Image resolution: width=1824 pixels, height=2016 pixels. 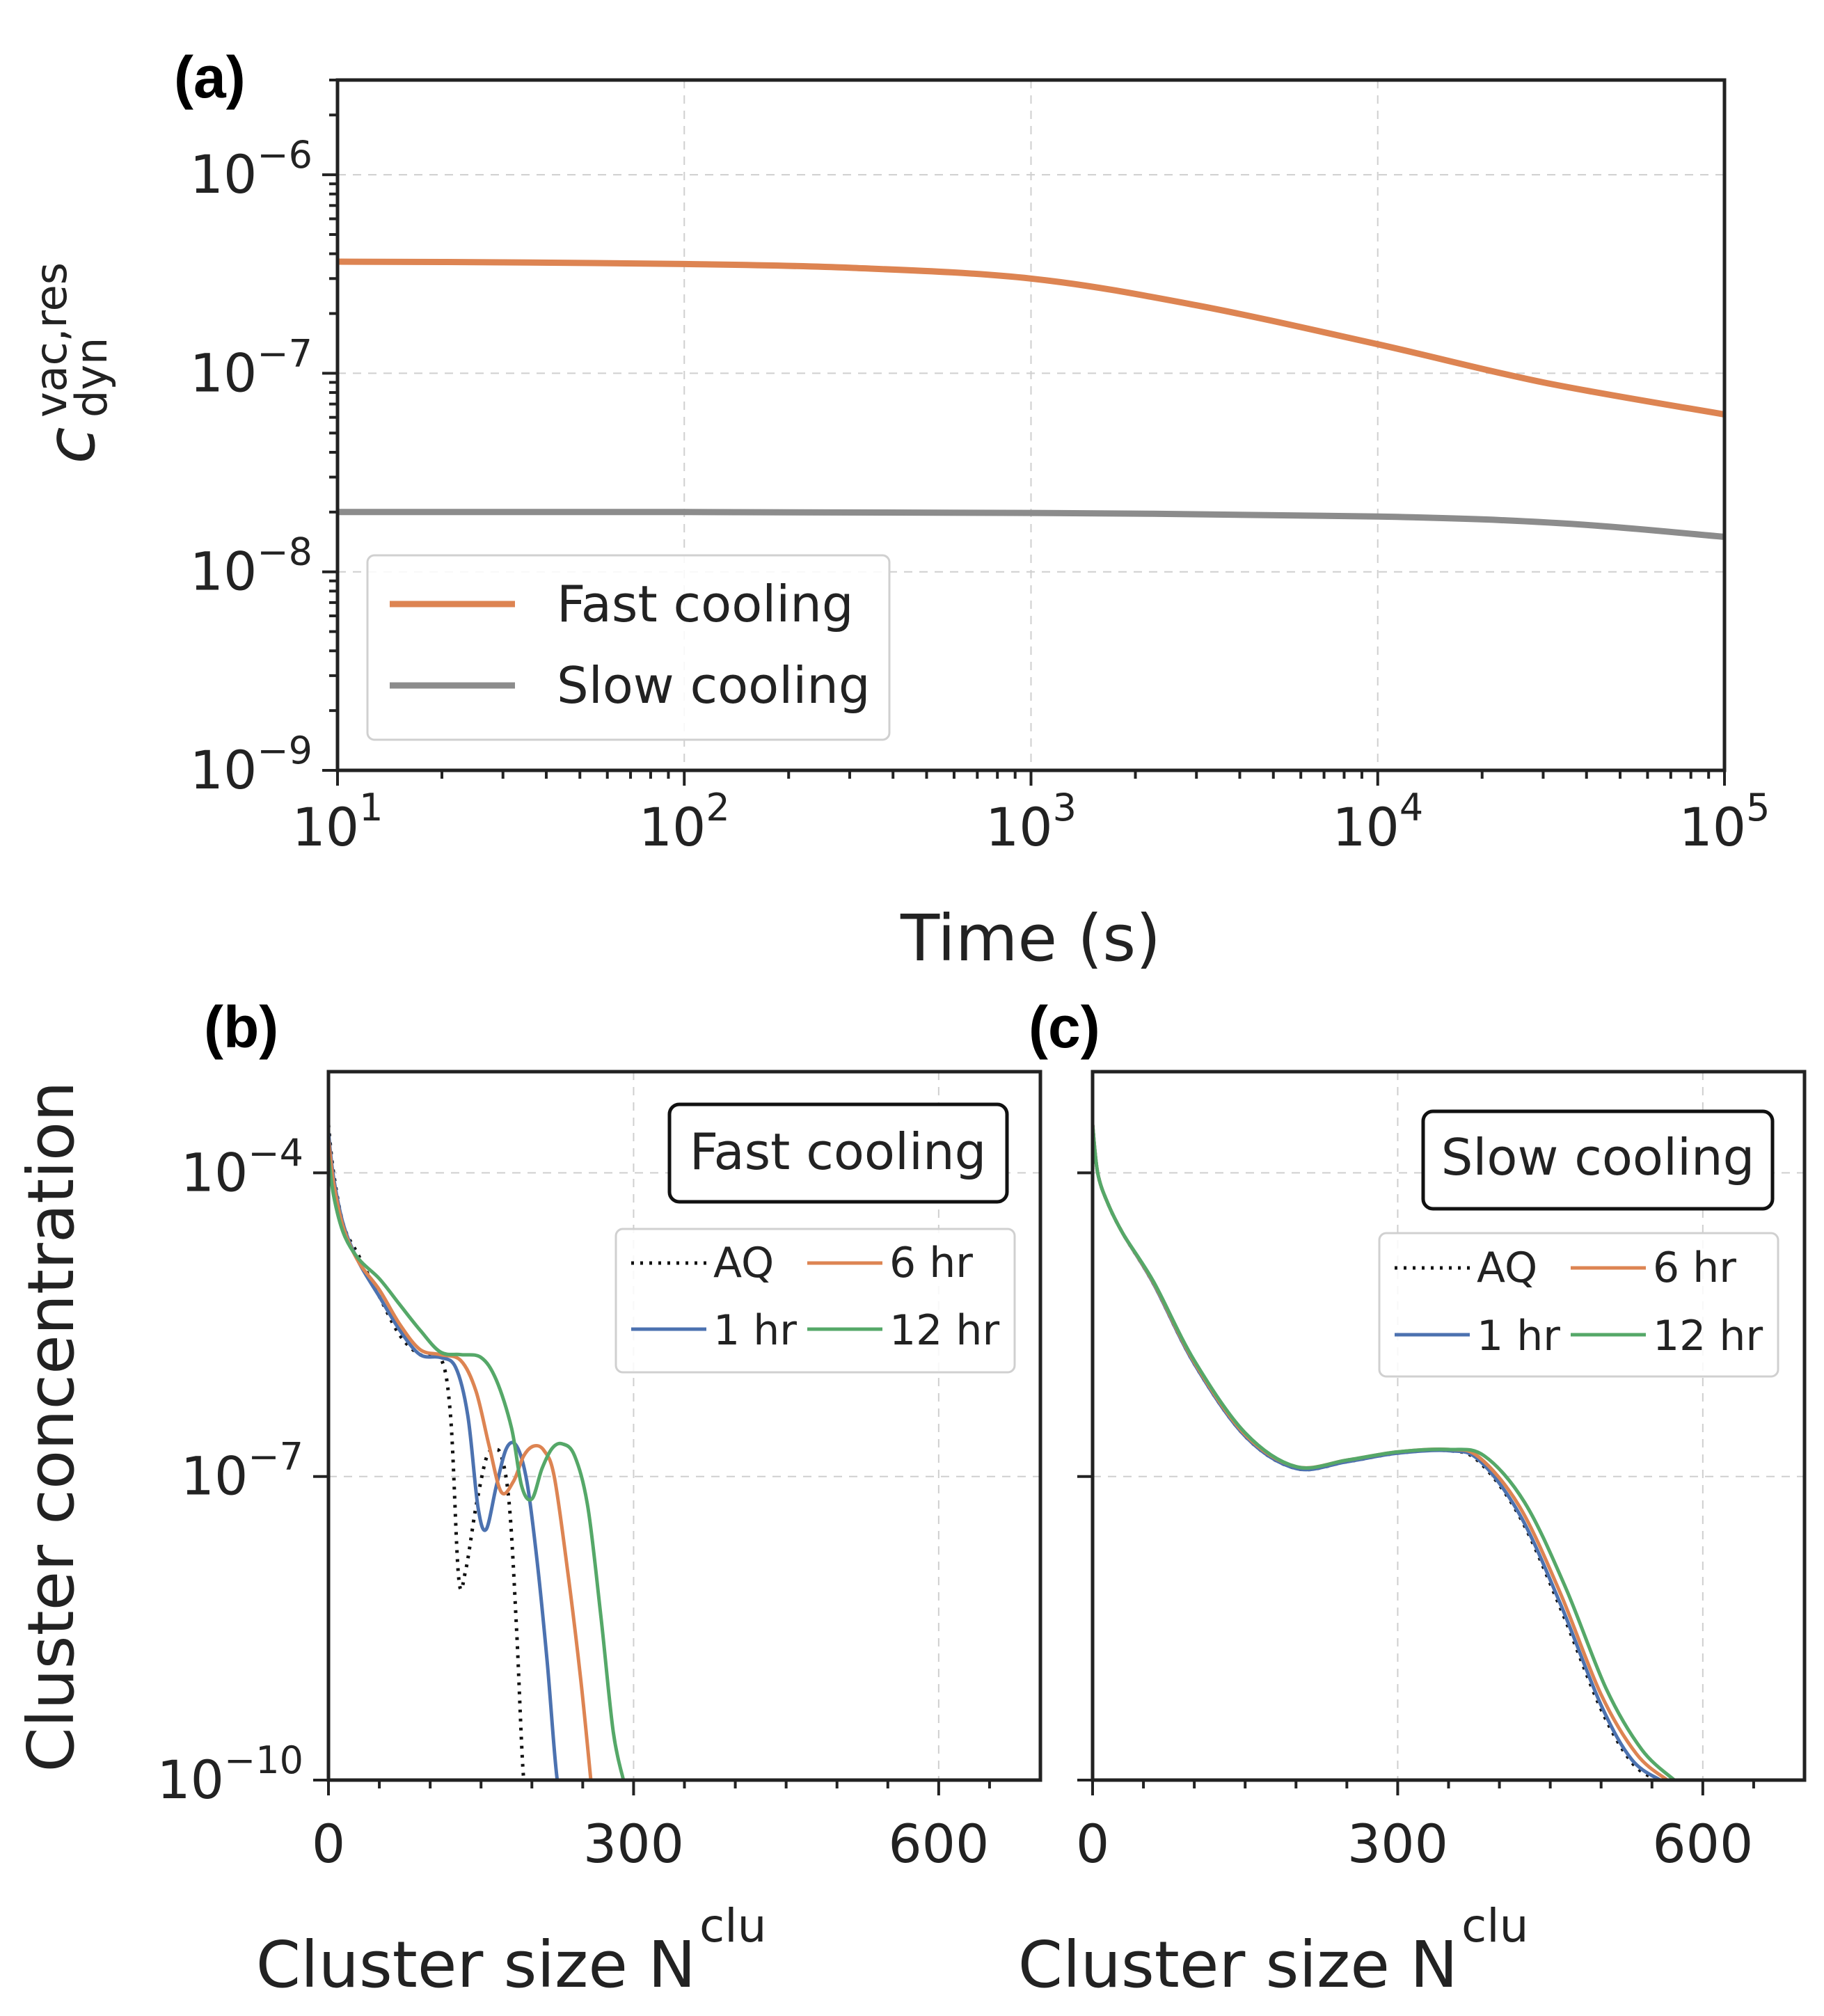 I want to click on panel-a-ylabel-base: c, so click(x=71, y=445).